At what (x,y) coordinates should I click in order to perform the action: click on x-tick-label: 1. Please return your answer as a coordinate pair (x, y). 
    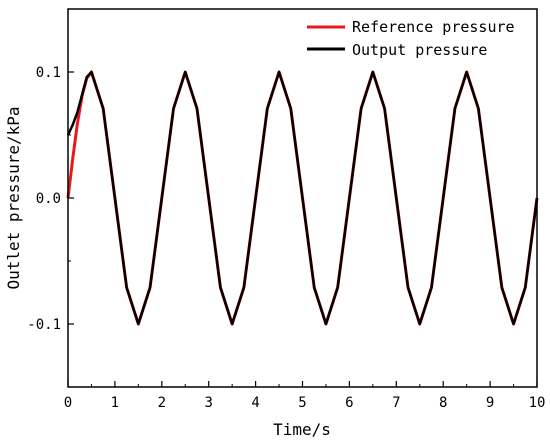
    Looking at the image, I should click on (115, 403).